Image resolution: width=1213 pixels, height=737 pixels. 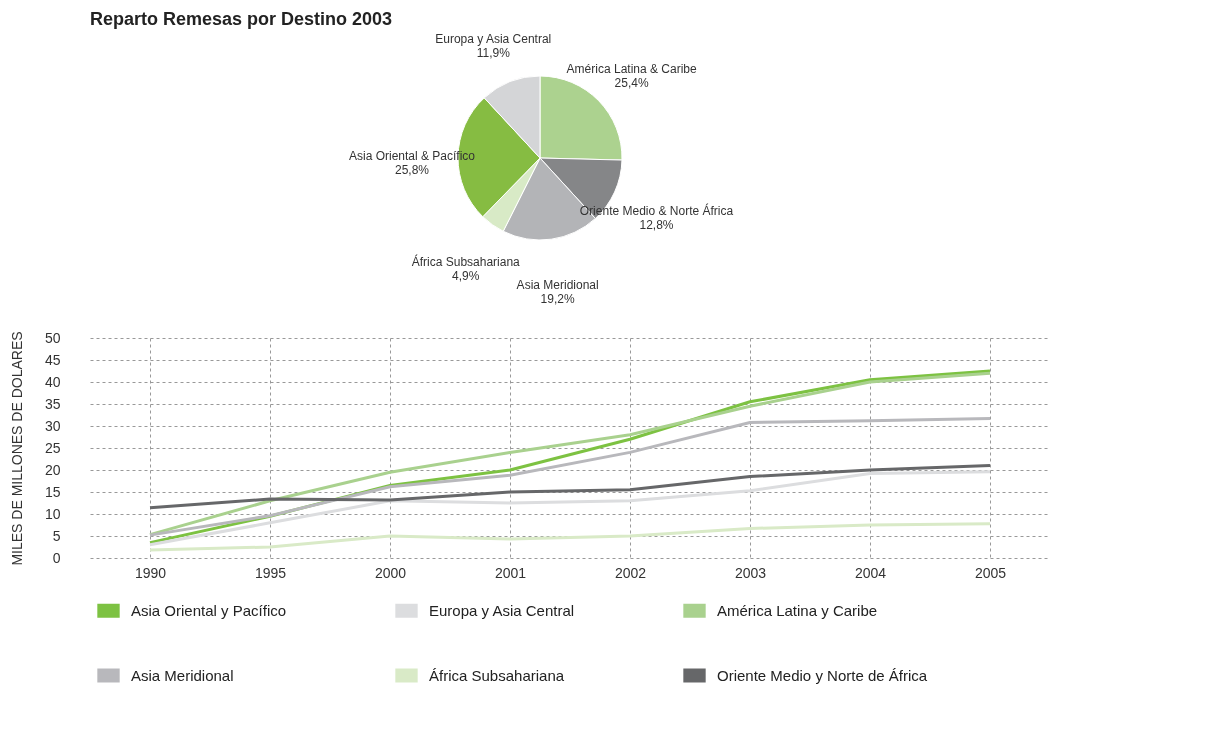 I want to click on slice-label: América Latina & Caribe, so click(x=631, y=68).